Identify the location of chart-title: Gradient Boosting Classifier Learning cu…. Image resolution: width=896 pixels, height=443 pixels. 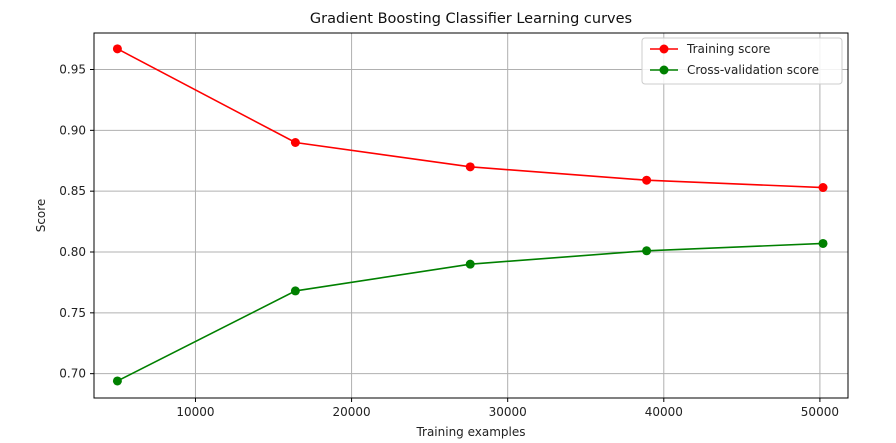
(471, 19).